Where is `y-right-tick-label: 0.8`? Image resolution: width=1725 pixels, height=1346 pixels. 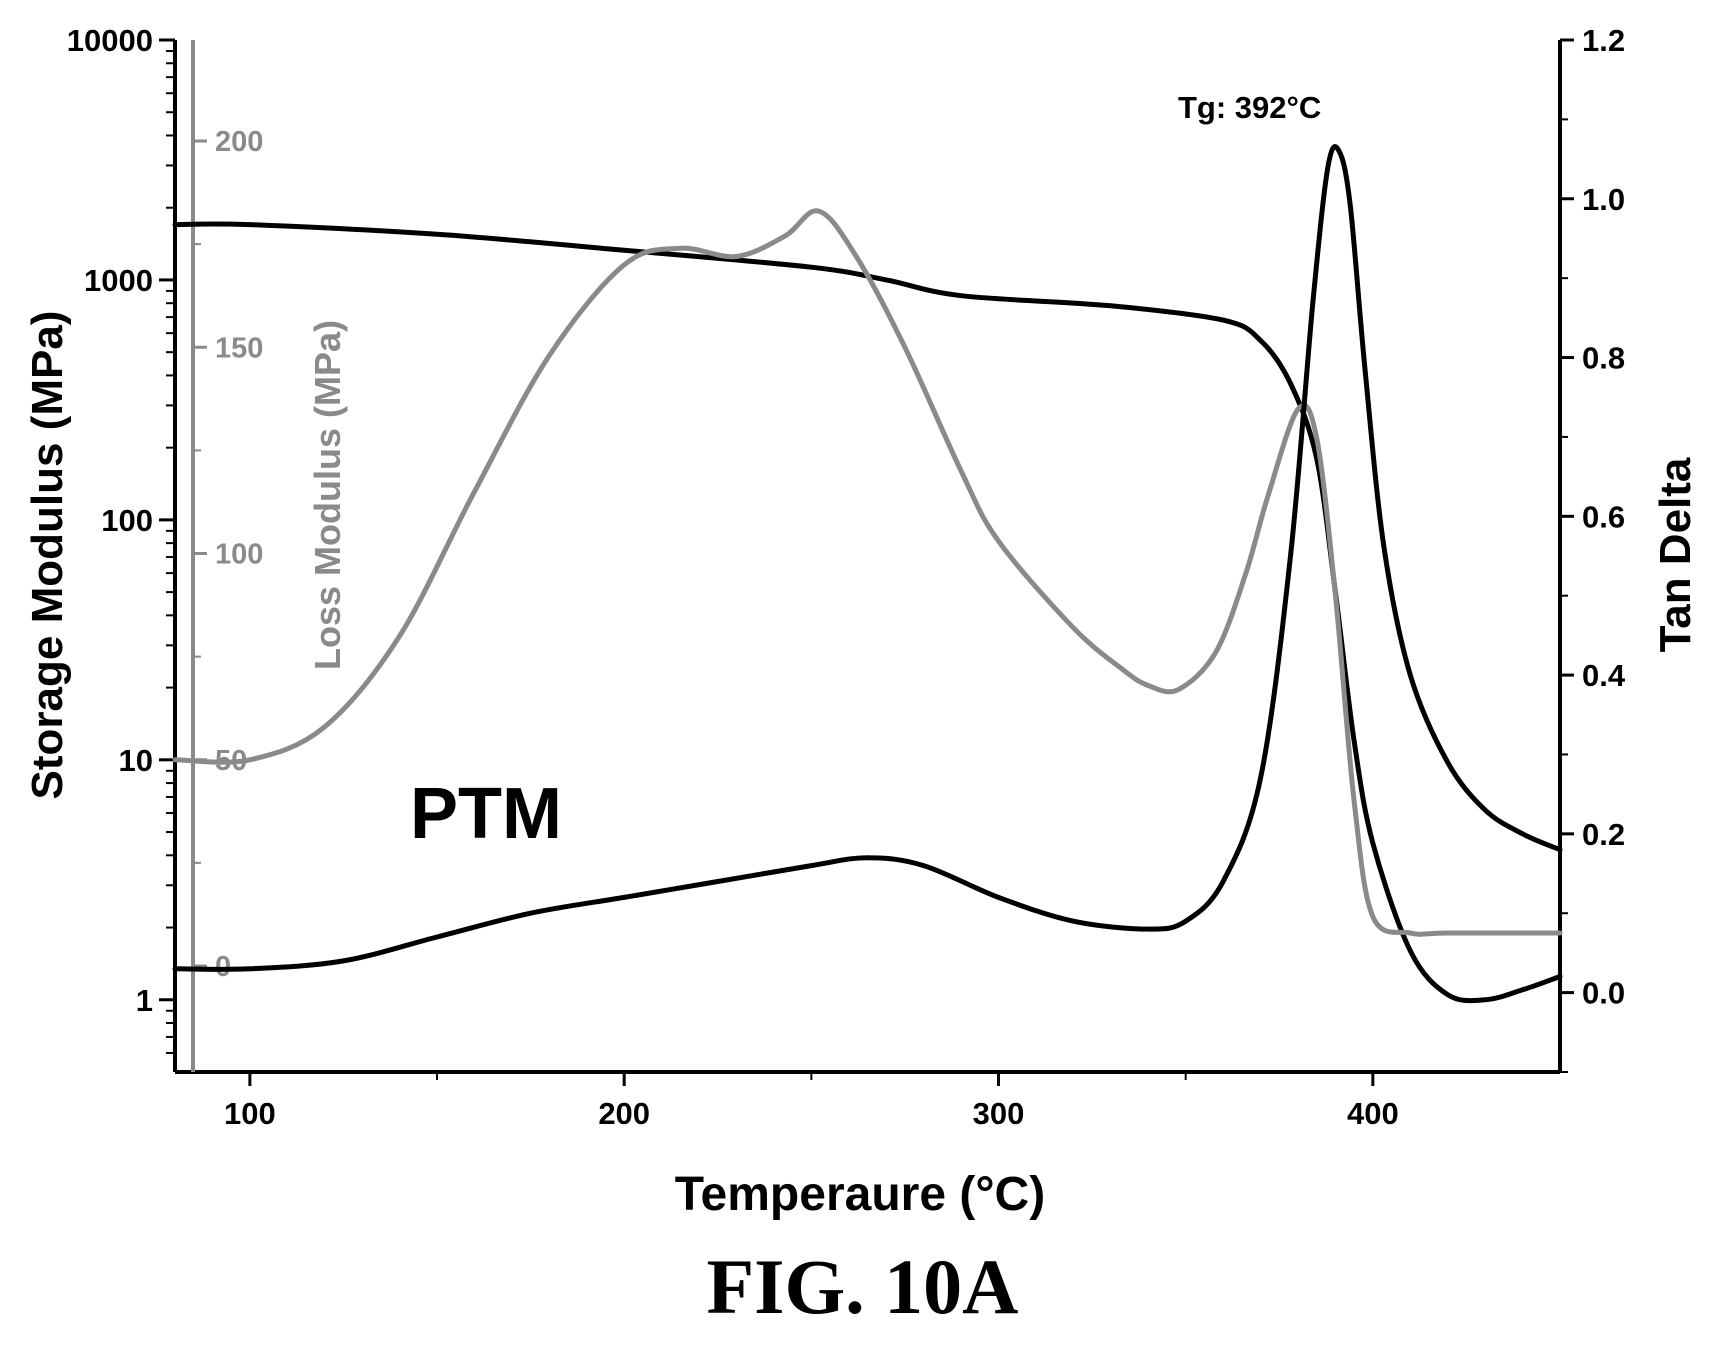
y-right-tick-label: 0.8 is located at coordinates (1603, 358).